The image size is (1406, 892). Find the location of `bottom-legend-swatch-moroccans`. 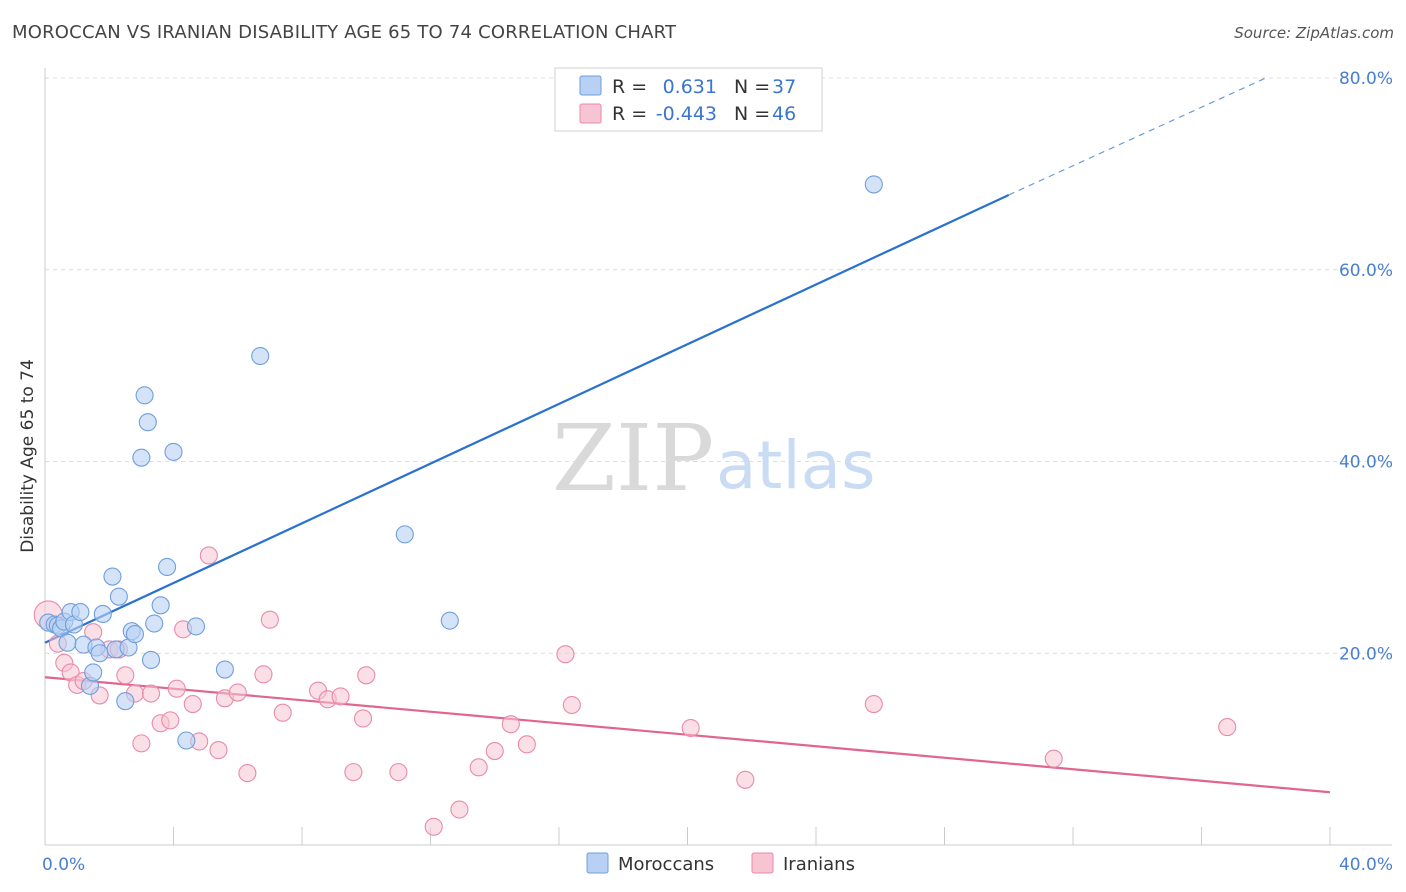

bottom-legend-swatch-moroccans is located at coordinates (597, 863).